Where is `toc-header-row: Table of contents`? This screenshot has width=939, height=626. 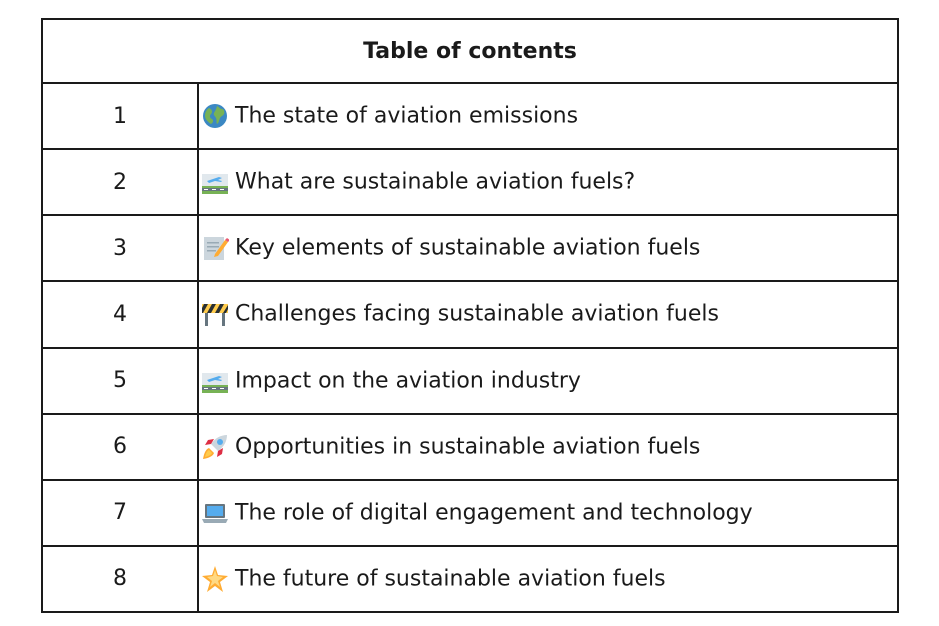
toc-header-row: Table of contents is located at coordinates (470, 51).